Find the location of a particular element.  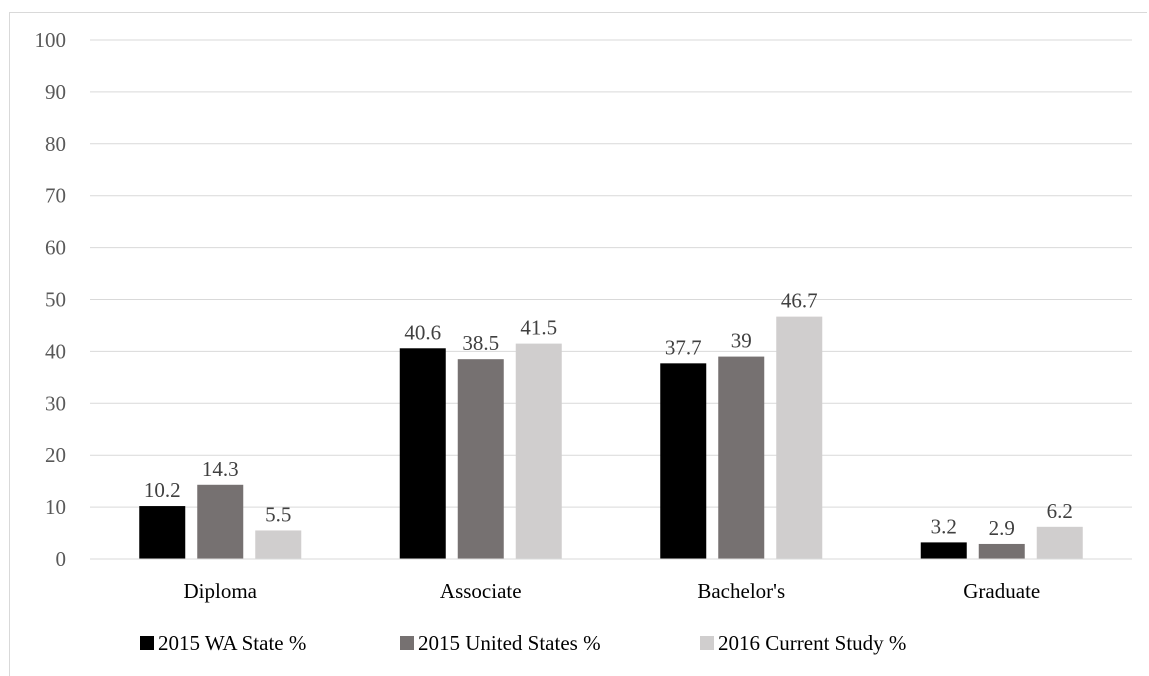

data-label: 10.2 is located at coordinates (162, 490).